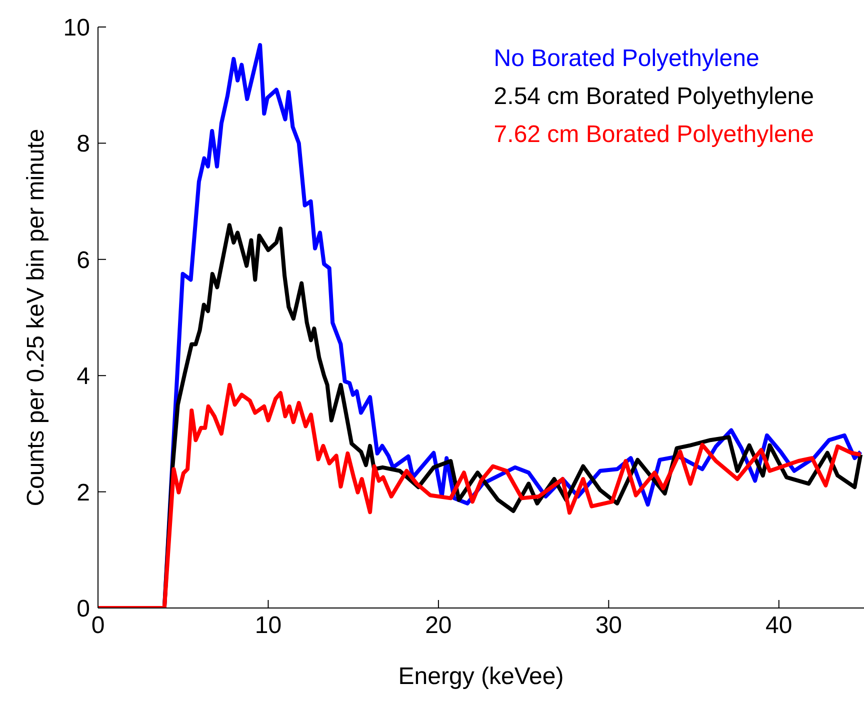  I want to click on x-tick-label: 40, so click(779, 626).